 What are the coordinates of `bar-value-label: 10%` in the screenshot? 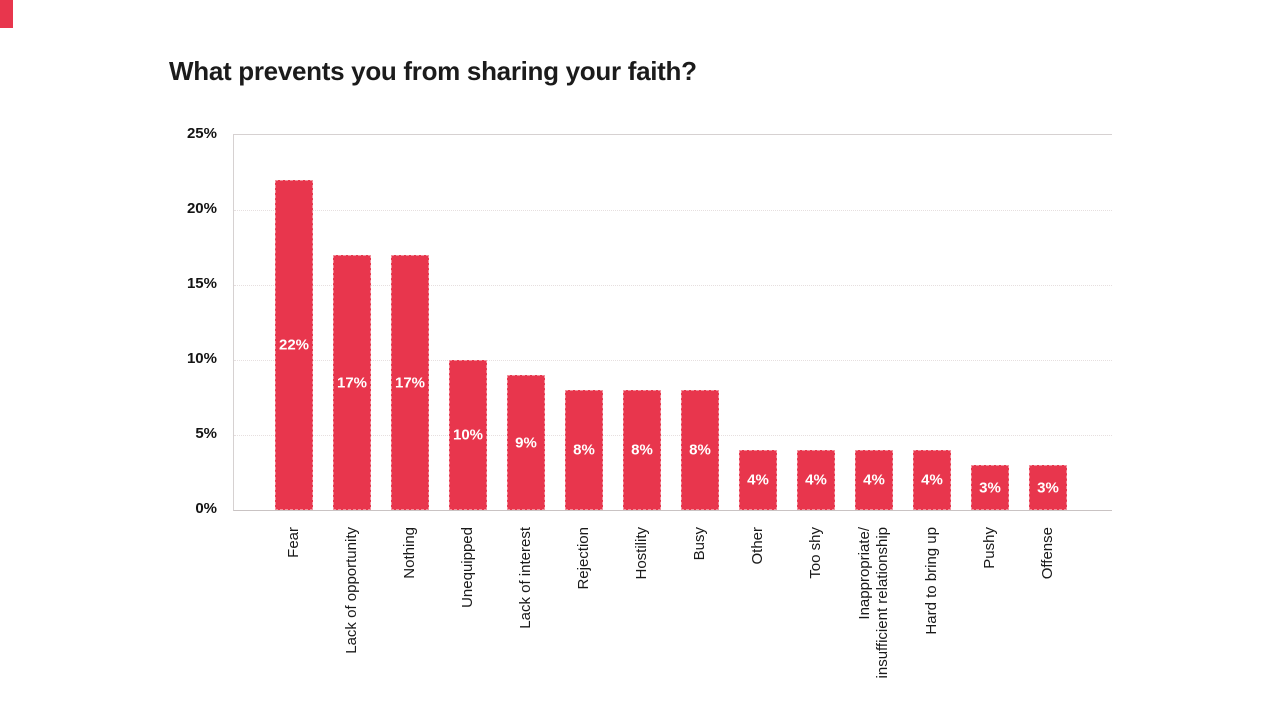 It's located at (468, 435).